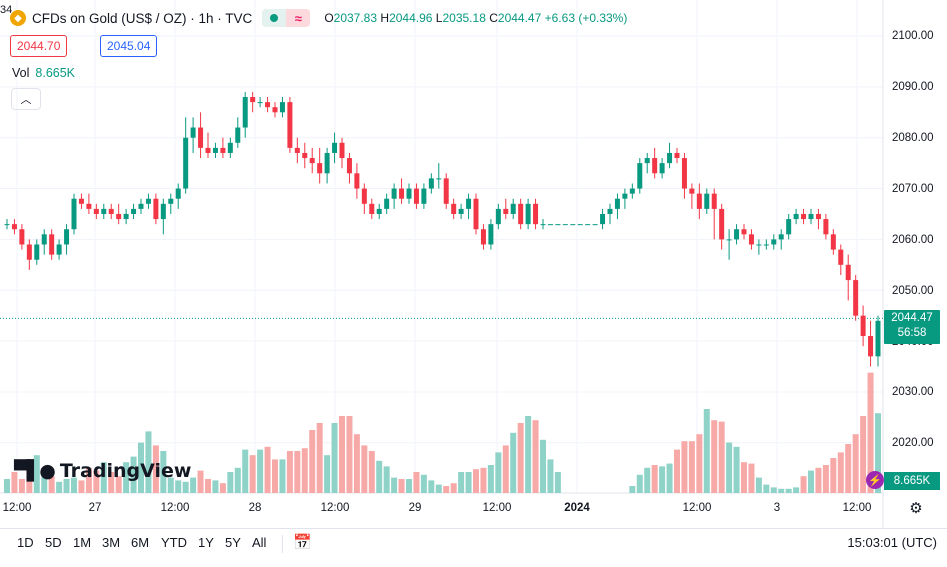 The width and height of the screenshot is (947, 567). What do you see at coordinates (916, 508) in the screenshot?
I see `gear-icon: ⚙` at bounding box center [916, 508].